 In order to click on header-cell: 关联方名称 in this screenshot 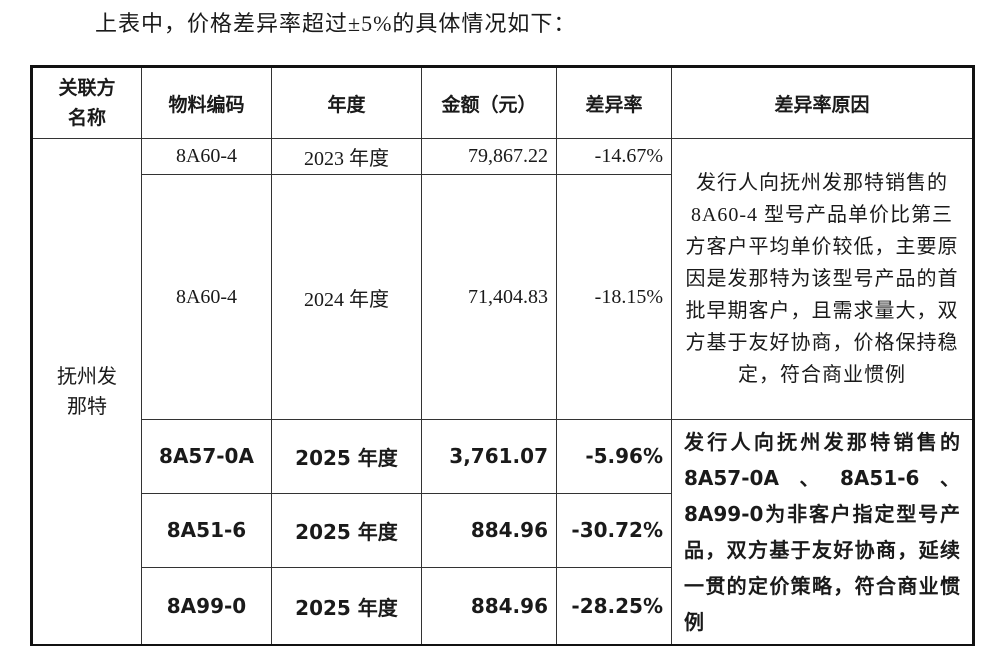, I will do `click(86, 102)`.